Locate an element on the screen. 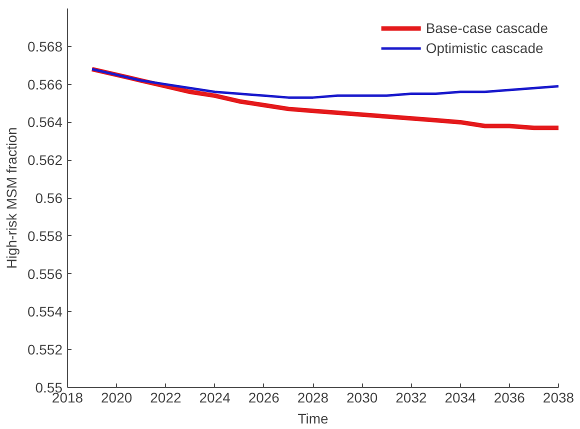 This screenshot has width=580, height=429. y-tick-label: 0.564 is located at coordinates (45, 122).